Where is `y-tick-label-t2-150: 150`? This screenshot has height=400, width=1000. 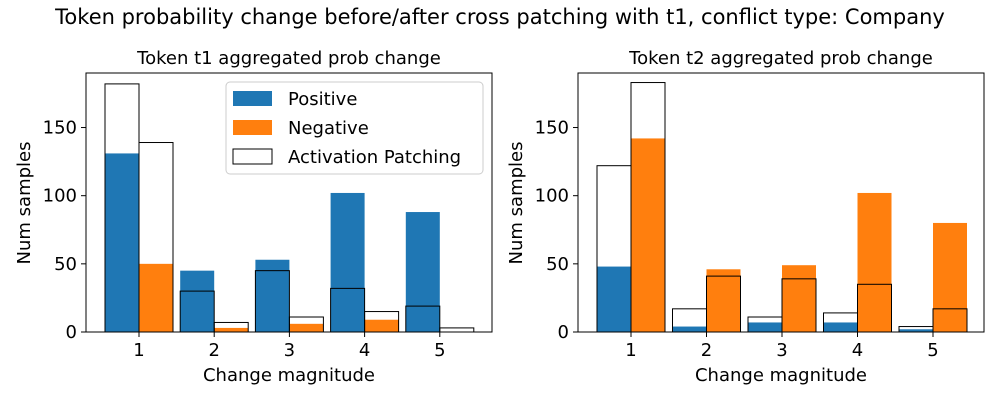
y-tick-label-t2-150: 150 is located at coordinates (552, 128).